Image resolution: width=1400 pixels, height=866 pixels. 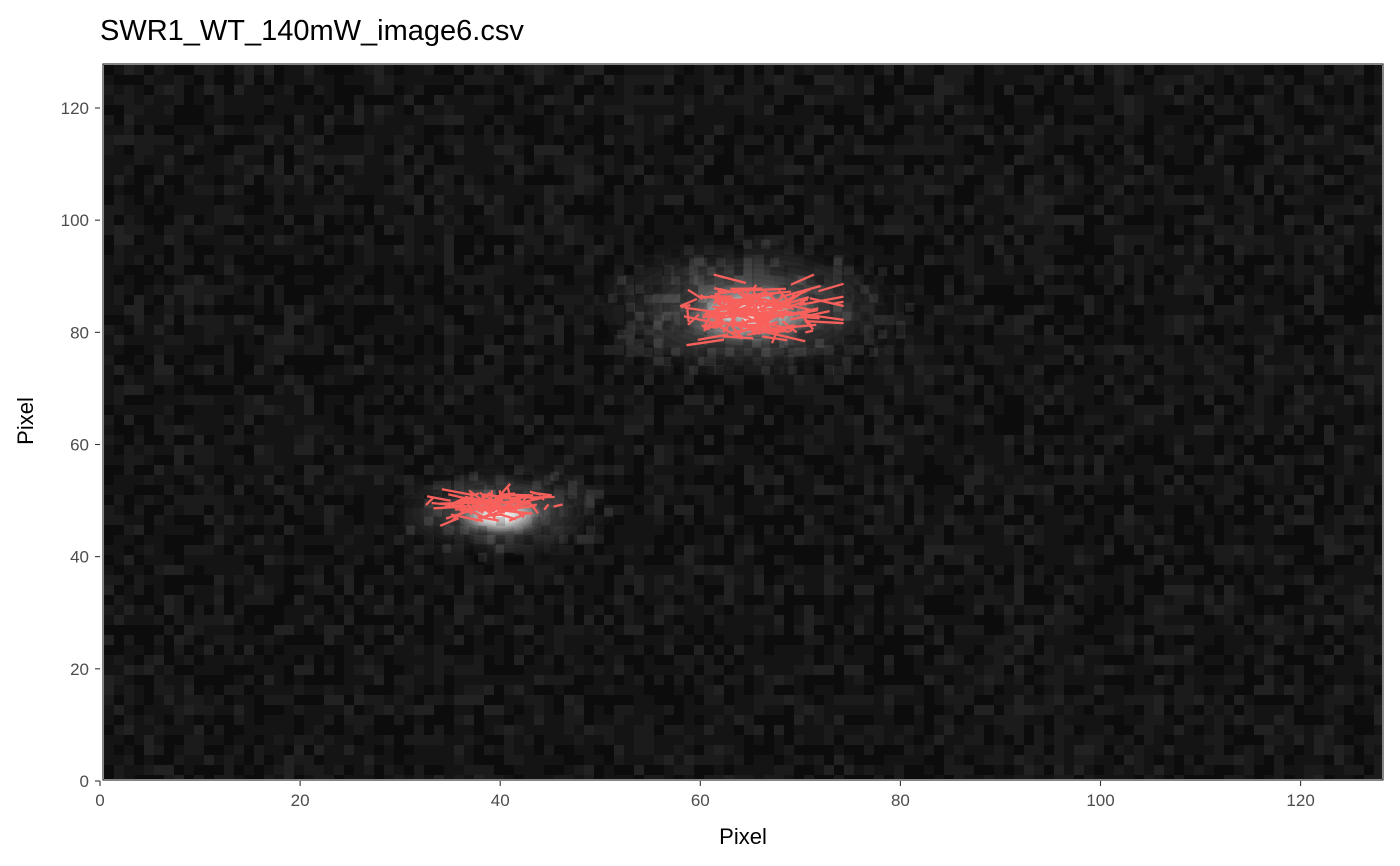 What do you see at coordinates (25, 421) in the screenshot?
I see `y-axis-title: Pixel` at bounding box center [25, 421].